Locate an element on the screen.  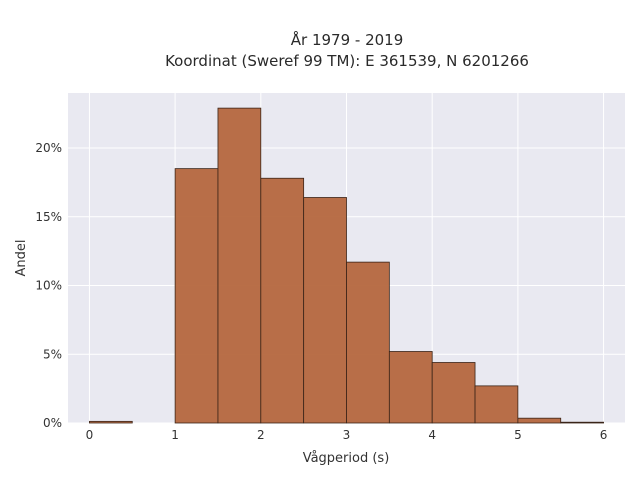
y-axis-ticks: 0% 5% 10% 15% 20% is located at coordinates (48, 285).